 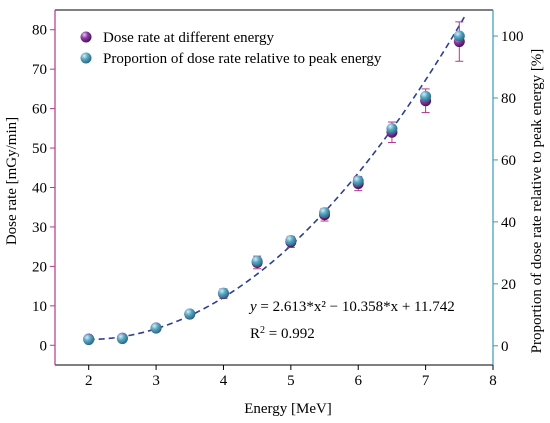 What do you see at coordinates (39, 31) in the screenshot?
I see `y-left-tick-label: 80` at bounding box center [39, 31].